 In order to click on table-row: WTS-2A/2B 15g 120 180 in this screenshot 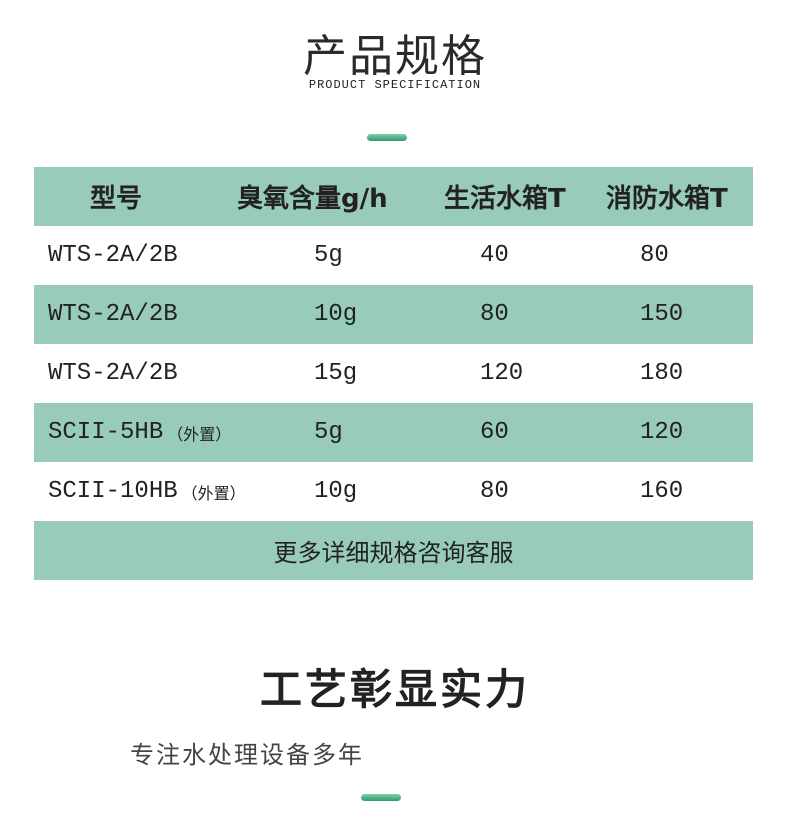, I will do `click(393, 373)`.